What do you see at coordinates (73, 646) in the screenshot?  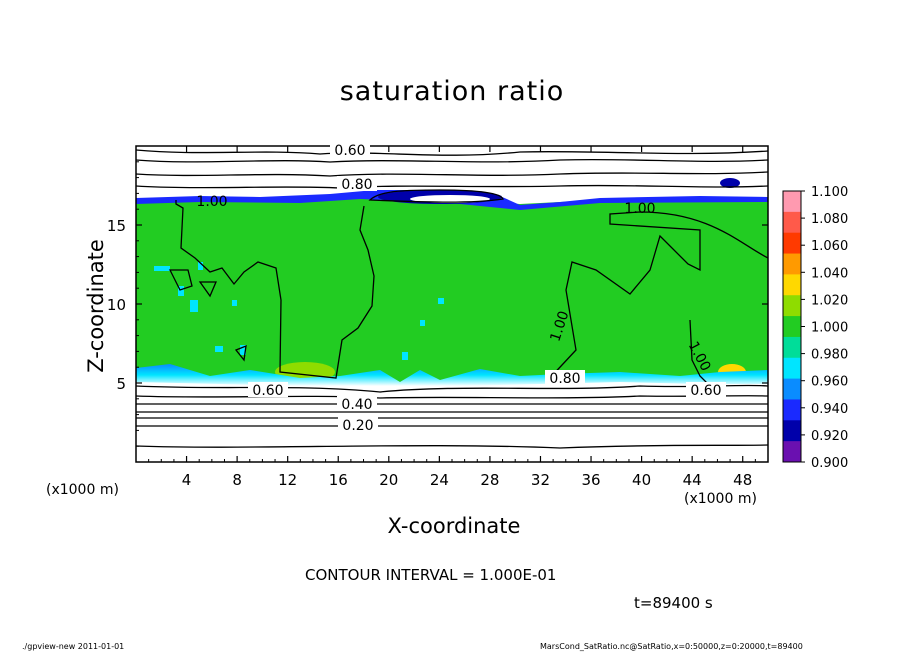 I see `footer-left: ./gpview-new 2011-01-01` at bounding box center [73, 646].